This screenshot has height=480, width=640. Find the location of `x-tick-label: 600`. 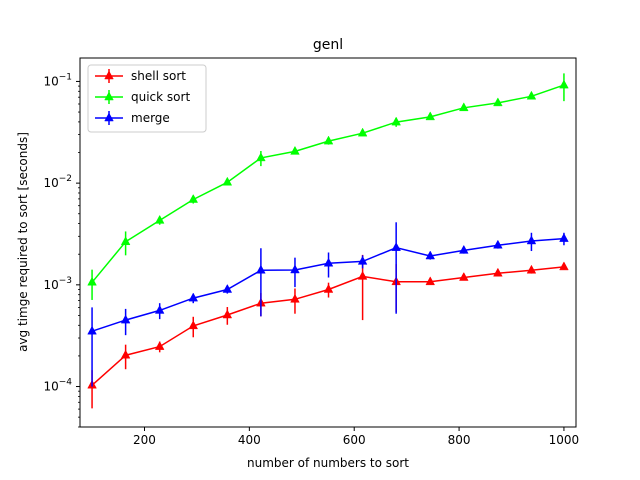

x-tick-label: 600 is located at coordinates (354, 440).